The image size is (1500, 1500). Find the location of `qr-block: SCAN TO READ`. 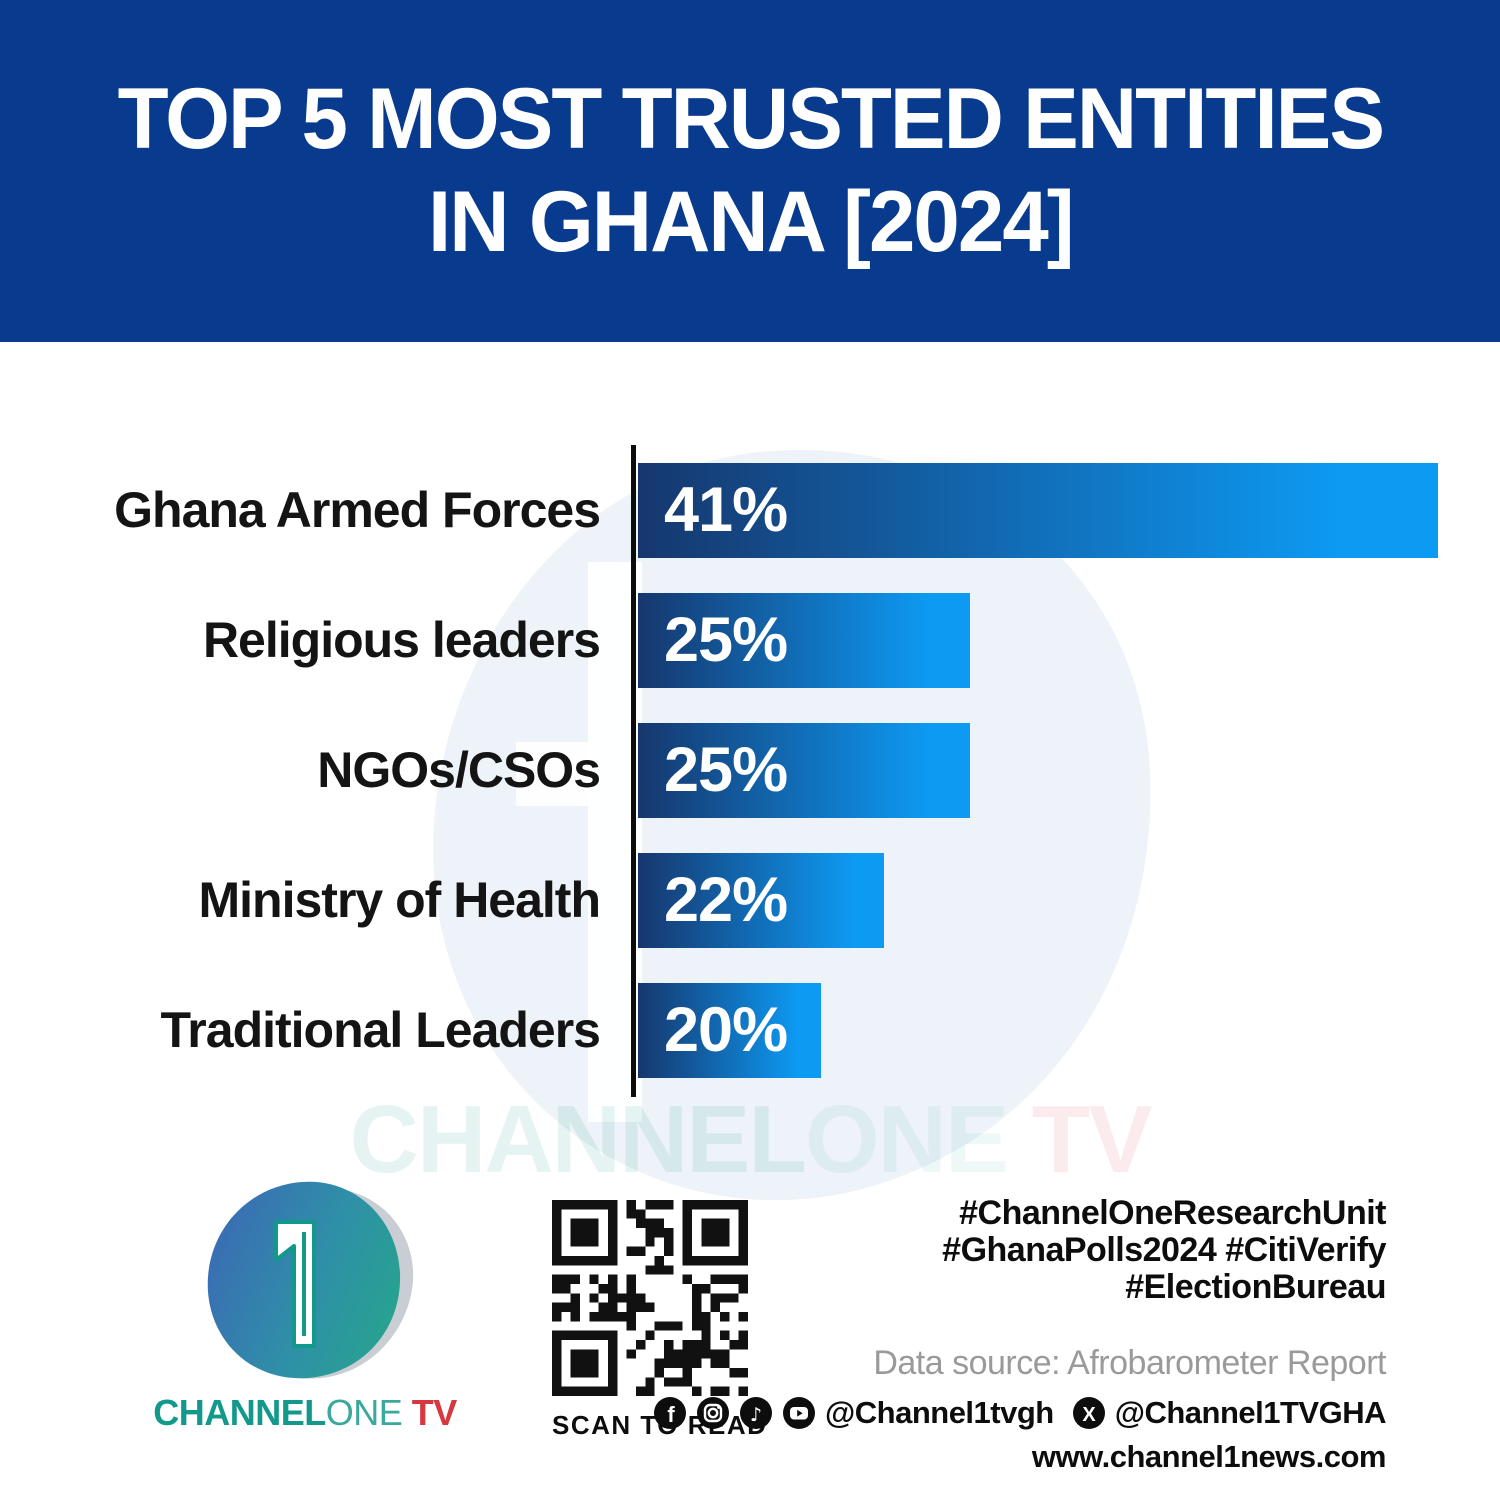

qr-block: SCAN TO READ is located at coordinates (659, 1320).